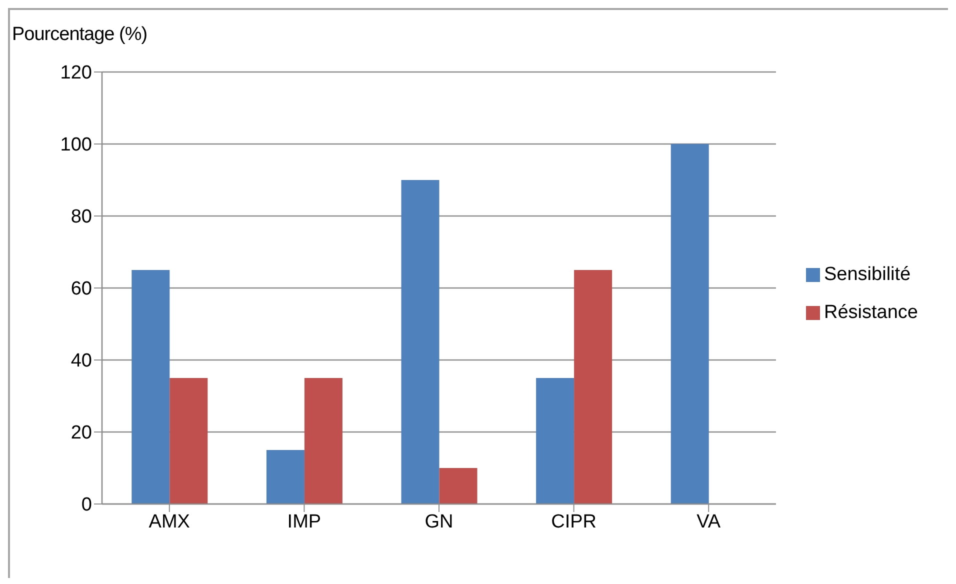  Describe the element at coordinates (169, 521) in the screenshot. I see `x-tick-label: AMX` at that location.